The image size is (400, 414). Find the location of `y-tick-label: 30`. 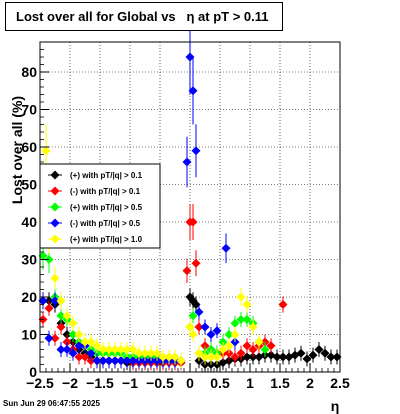

y-tick-label: 30 is located at coordinates (29, 260).